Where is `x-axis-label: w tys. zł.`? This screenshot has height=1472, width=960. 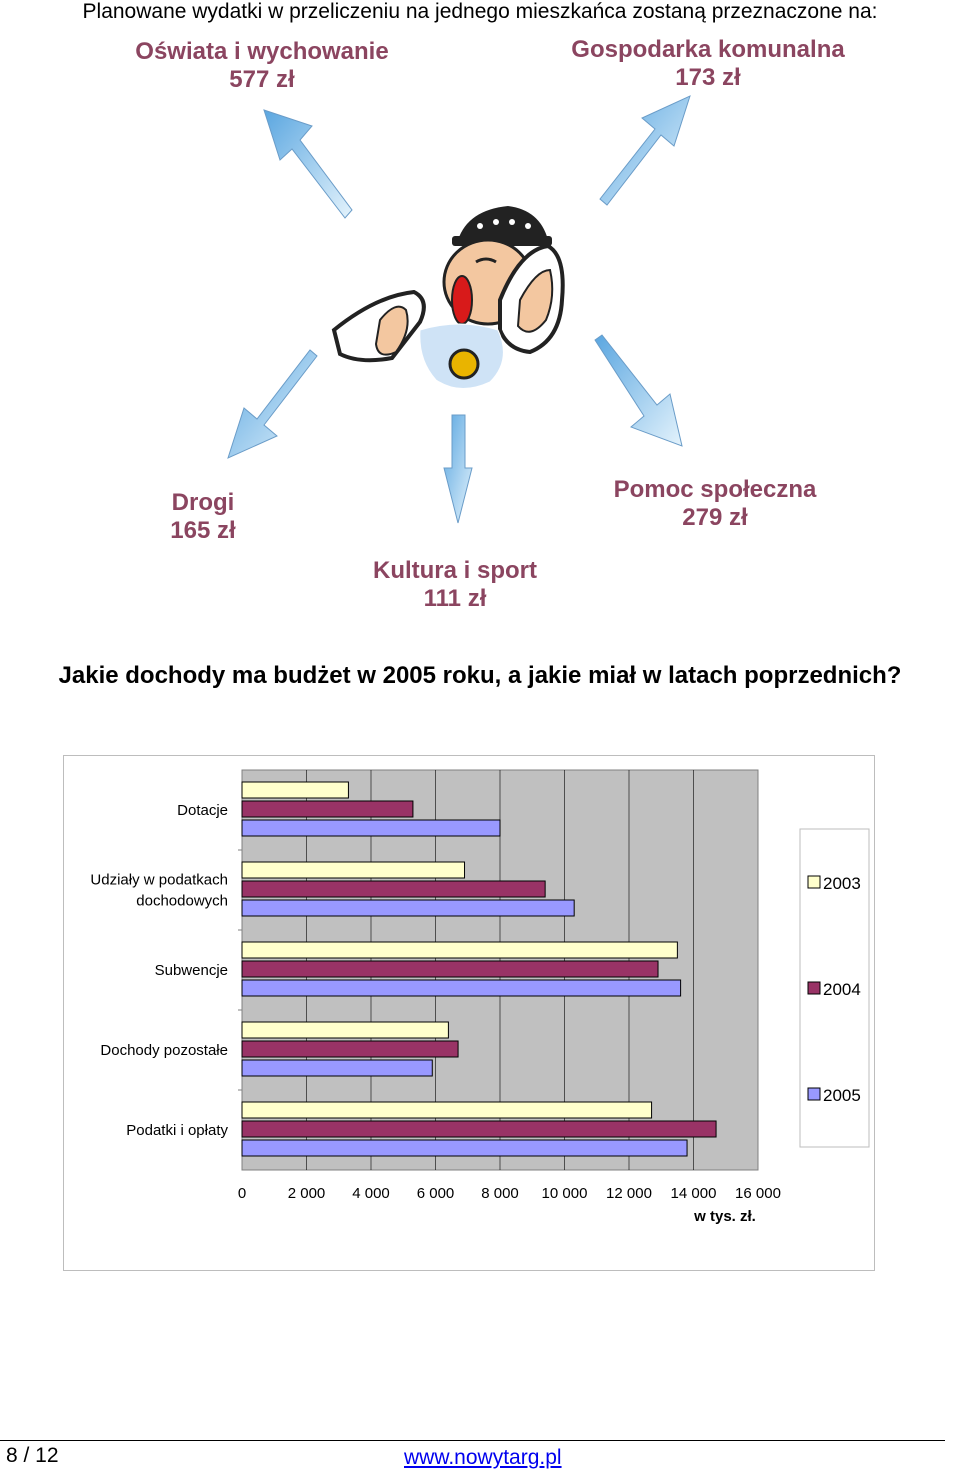
x-axis-label: w tys. zł. is located at coordinates (724, 1216).